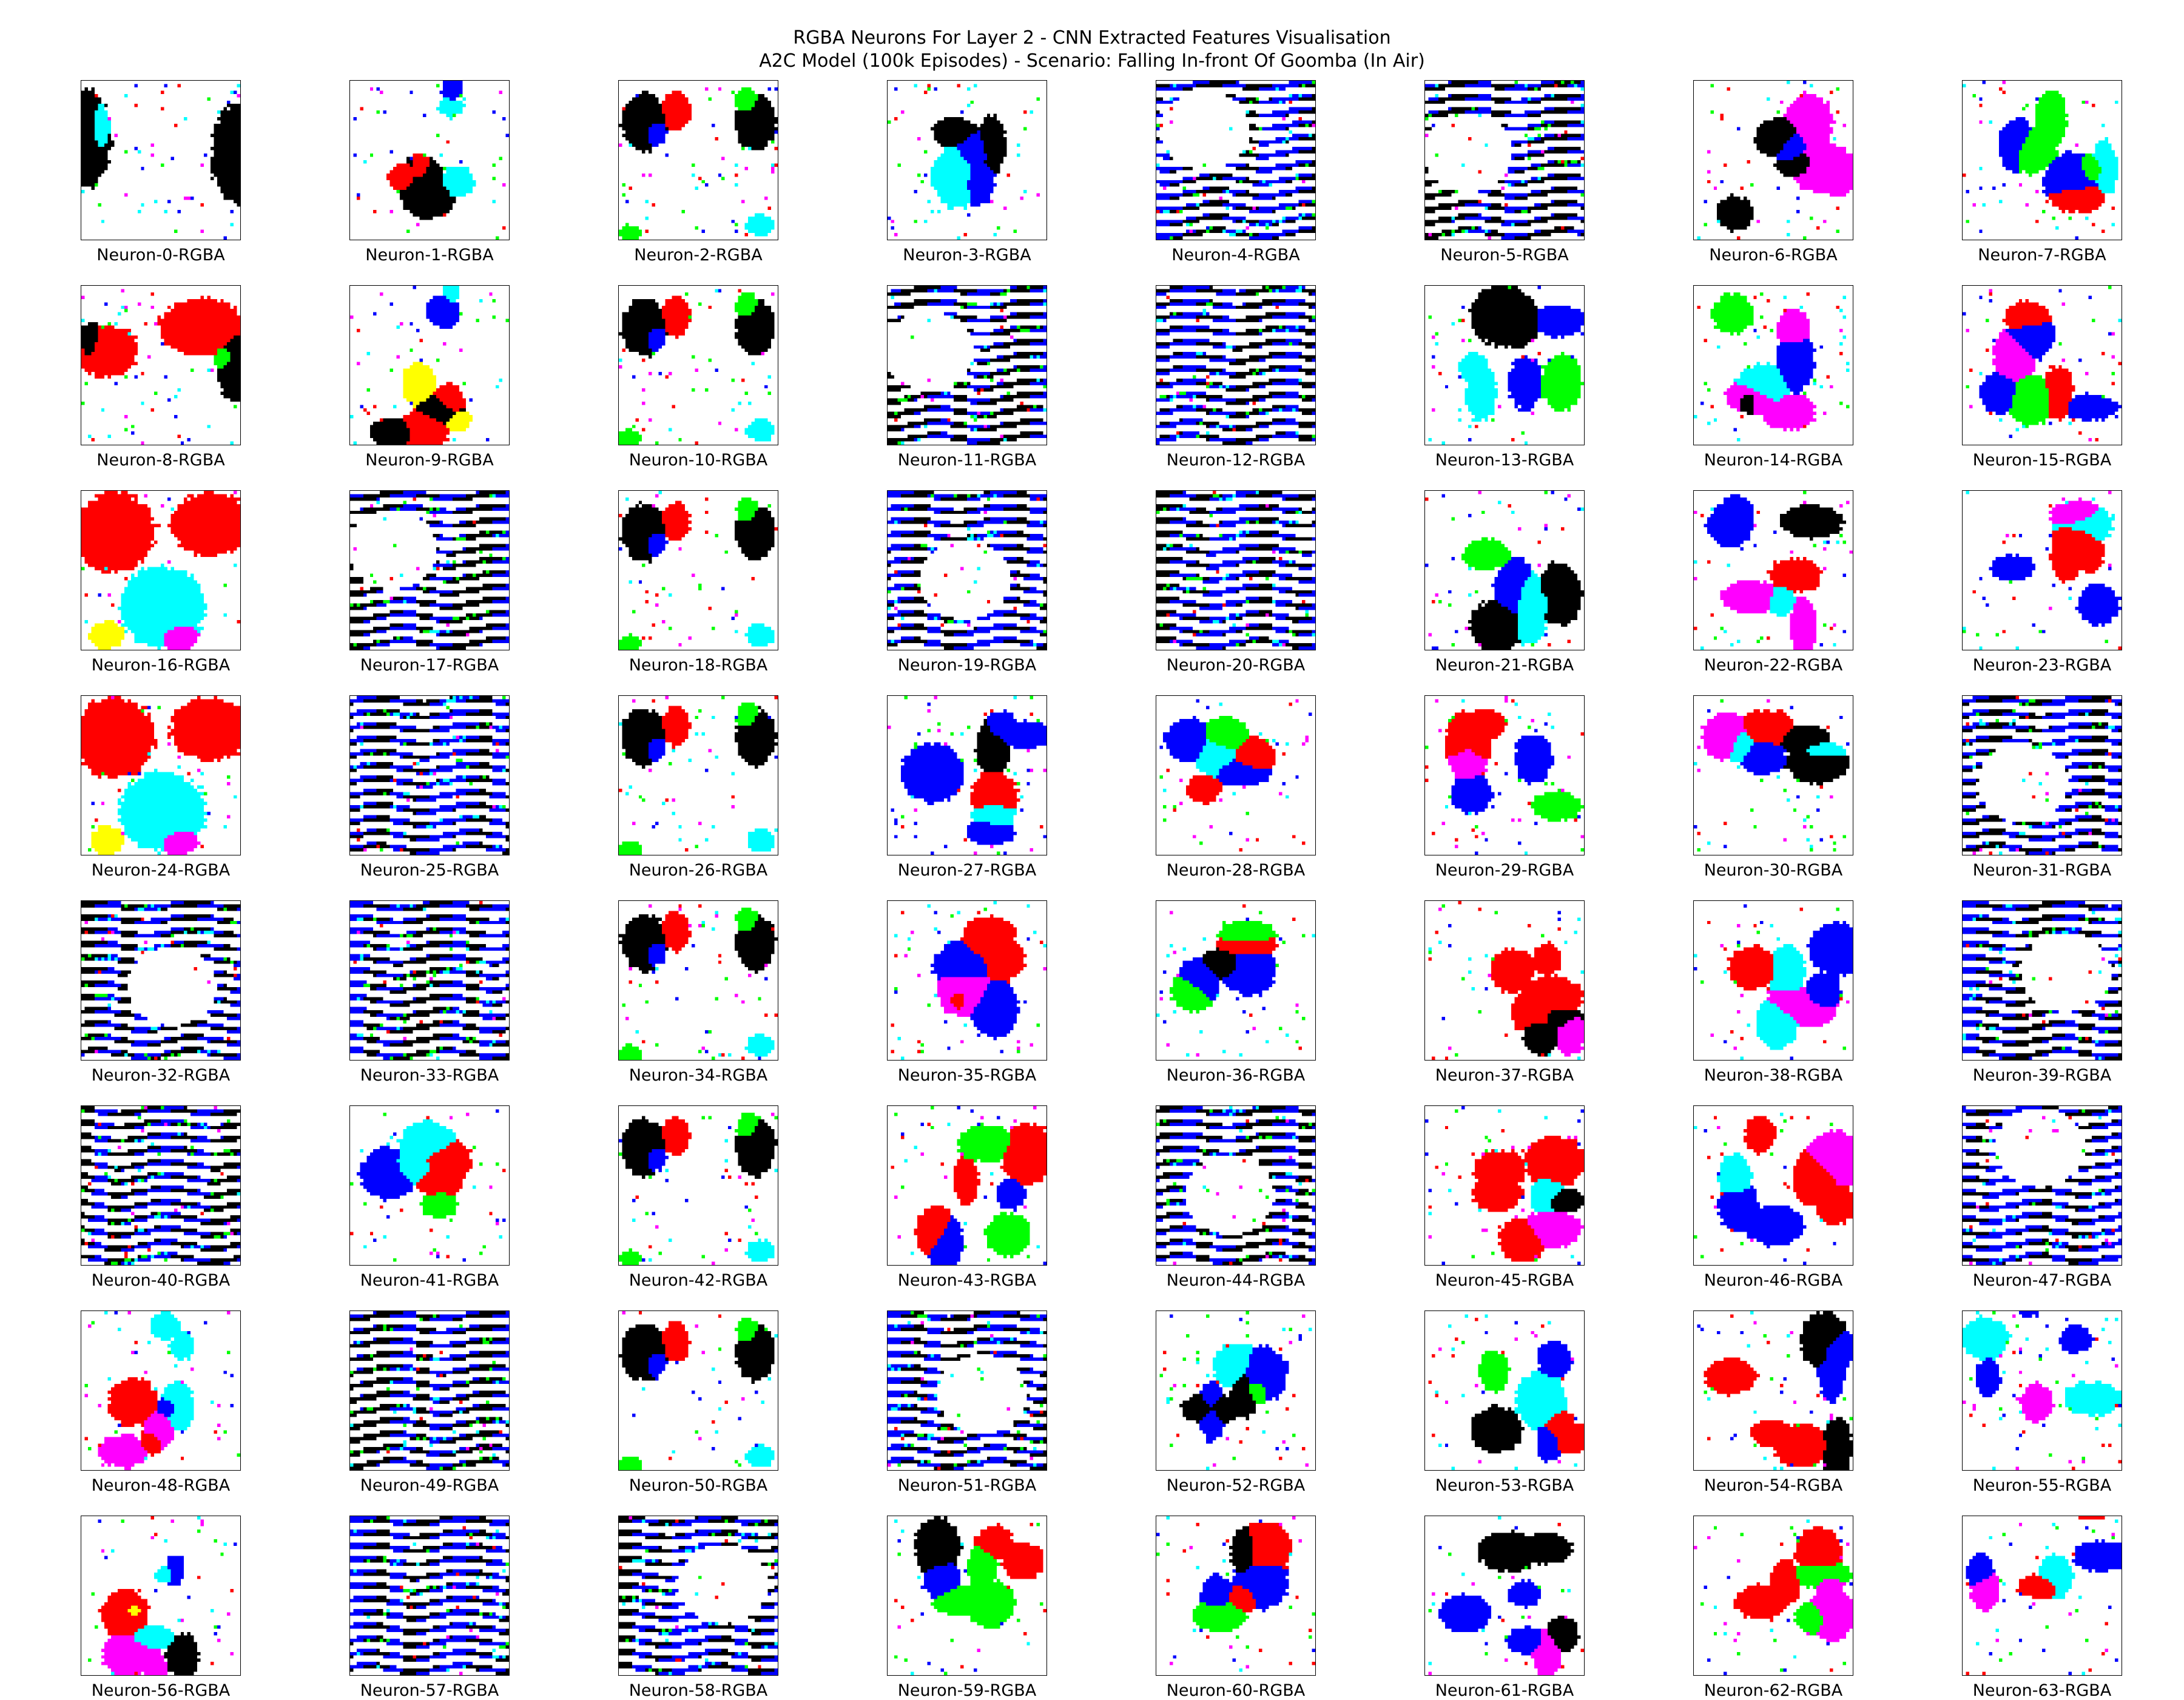  I want to click on neuron-tile: Neuron-5-RGBA, so click(1504, 172).